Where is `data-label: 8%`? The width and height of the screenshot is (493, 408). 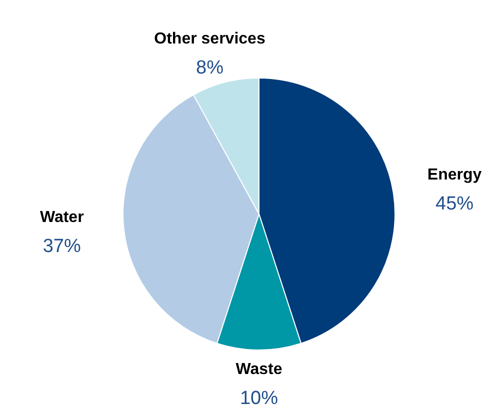
data-label: 8% is located at coordinates (210, 67).